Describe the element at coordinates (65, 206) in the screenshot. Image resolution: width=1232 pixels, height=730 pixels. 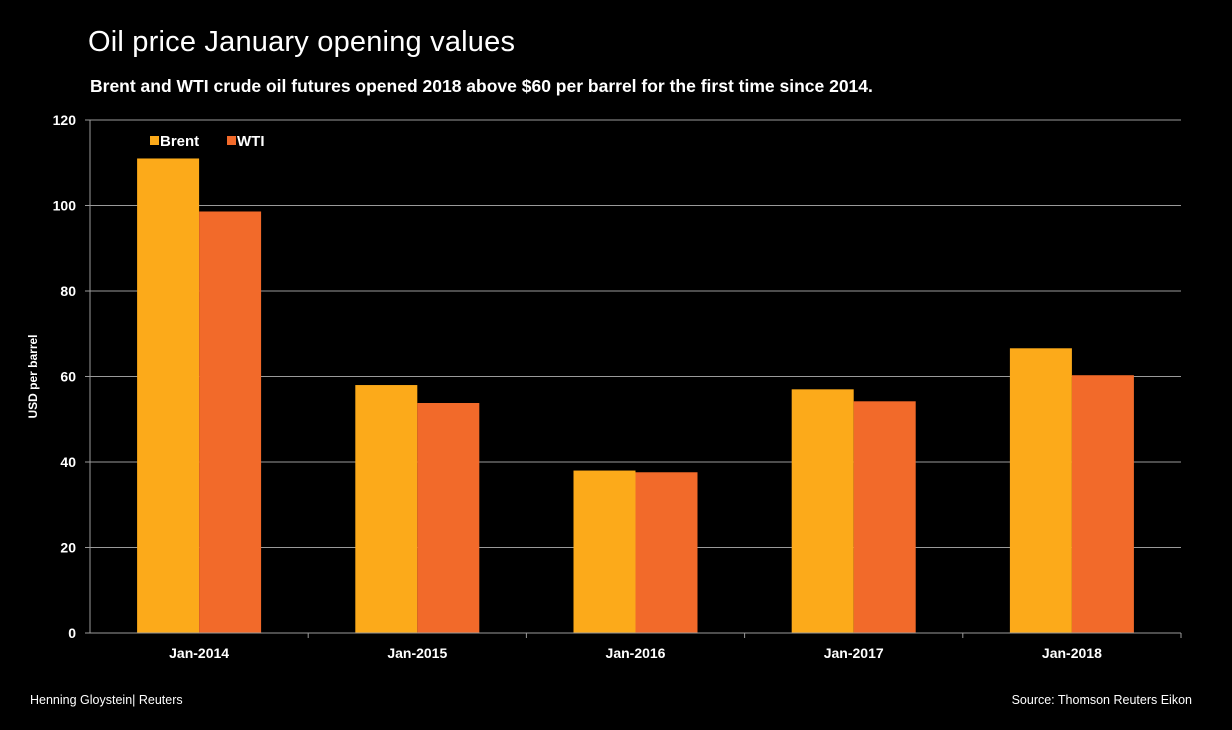
I see `y-tick-label: 100` at that location.